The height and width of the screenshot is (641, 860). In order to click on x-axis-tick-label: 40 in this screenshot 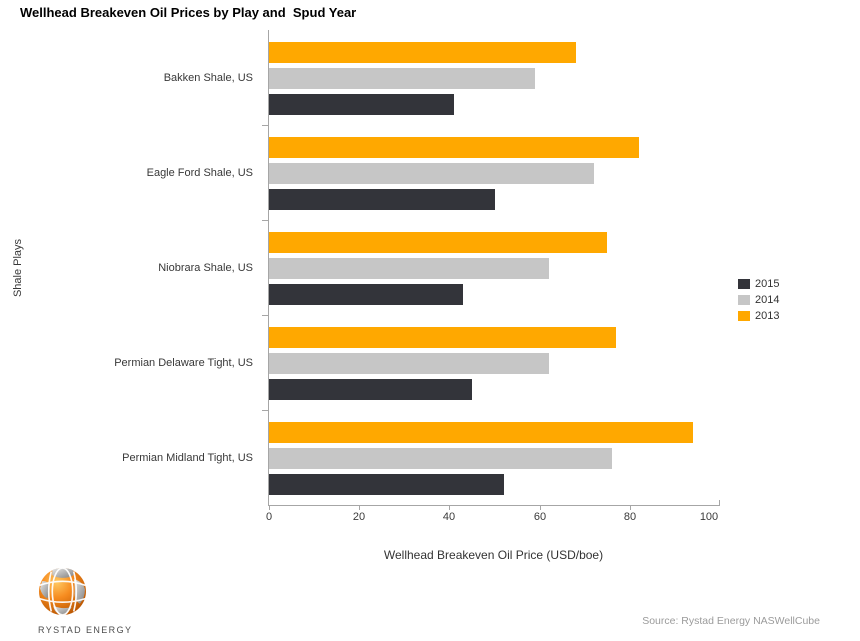, I will do `click(449, 517)`.